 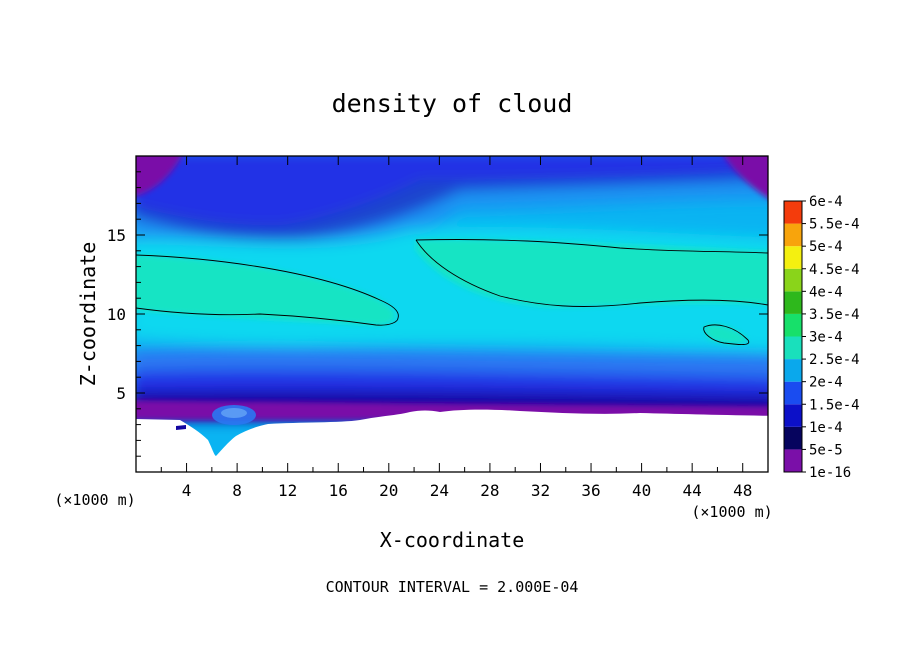 I want to click on y-tick-label: 5, so click(x=121, y=393).